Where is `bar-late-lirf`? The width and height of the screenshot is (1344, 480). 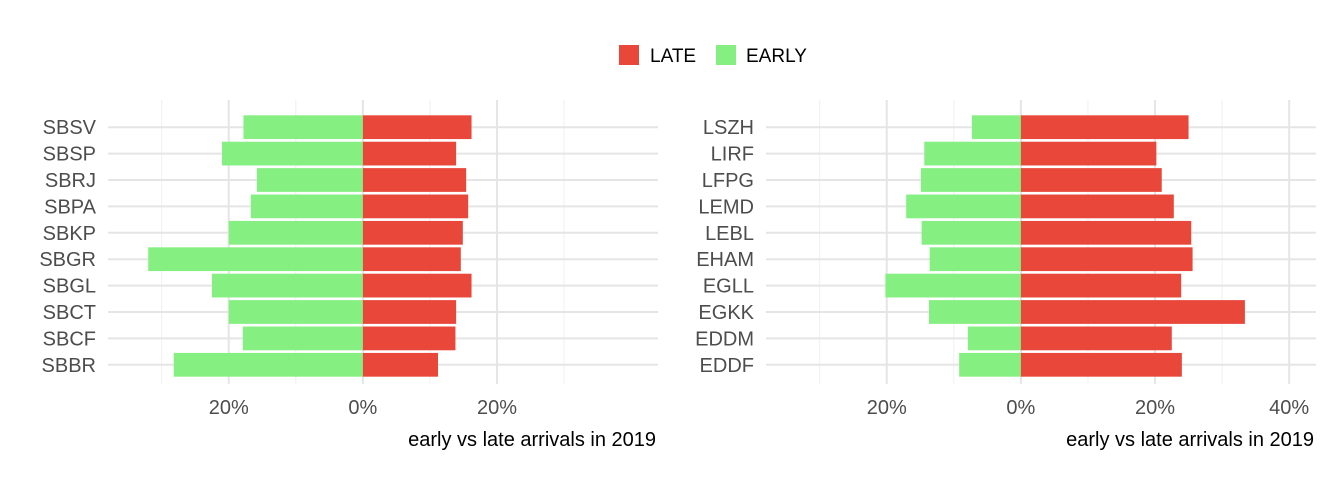
bar-late-lirf is located at coordinates (1088, 153).